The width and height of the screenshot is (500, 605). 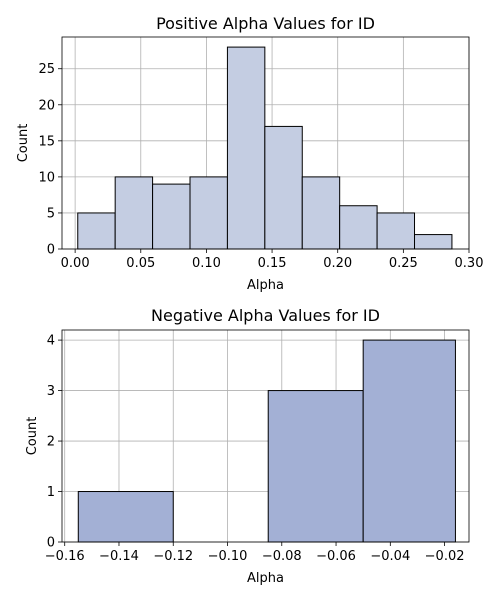 I want to click on x-tick-label-negative: −0.04, so click(x=390, y=556).